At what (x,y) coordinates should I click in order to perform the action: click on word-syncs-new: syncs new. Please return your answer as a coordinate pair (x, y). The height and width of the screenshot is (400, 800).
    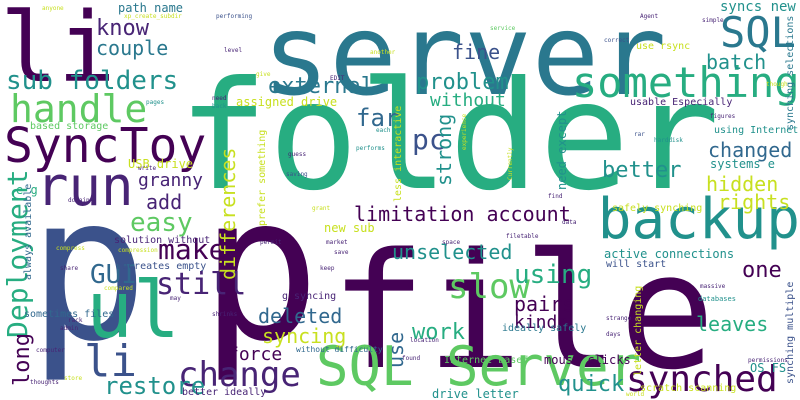
    Looking at the image, I should click on (758, 7).